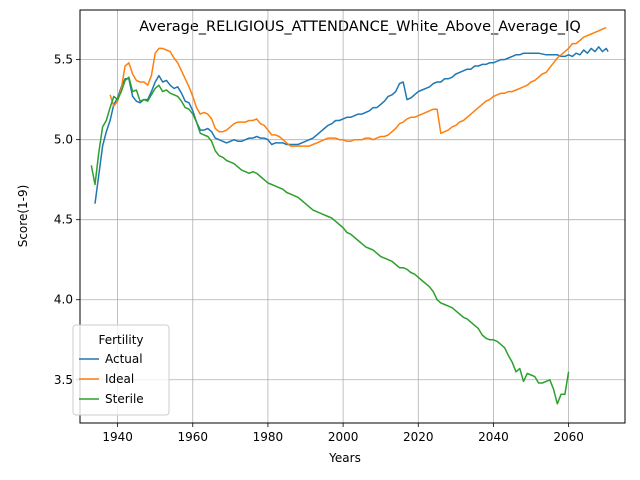  What do you see at coordinates (344, 458) in the screenshot?
I see `x-axis-label: Years` at bounding box center [344, 458].